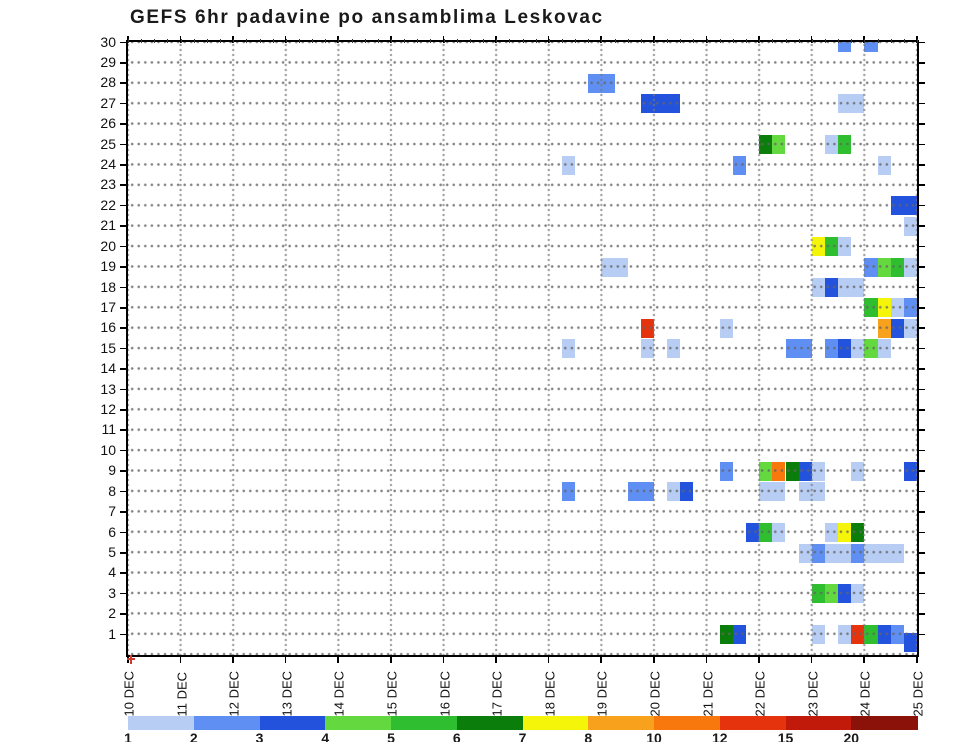  Describe the element at coordinates (131, 659) in the screenshot. I see `origin-marker-cross` at that location.